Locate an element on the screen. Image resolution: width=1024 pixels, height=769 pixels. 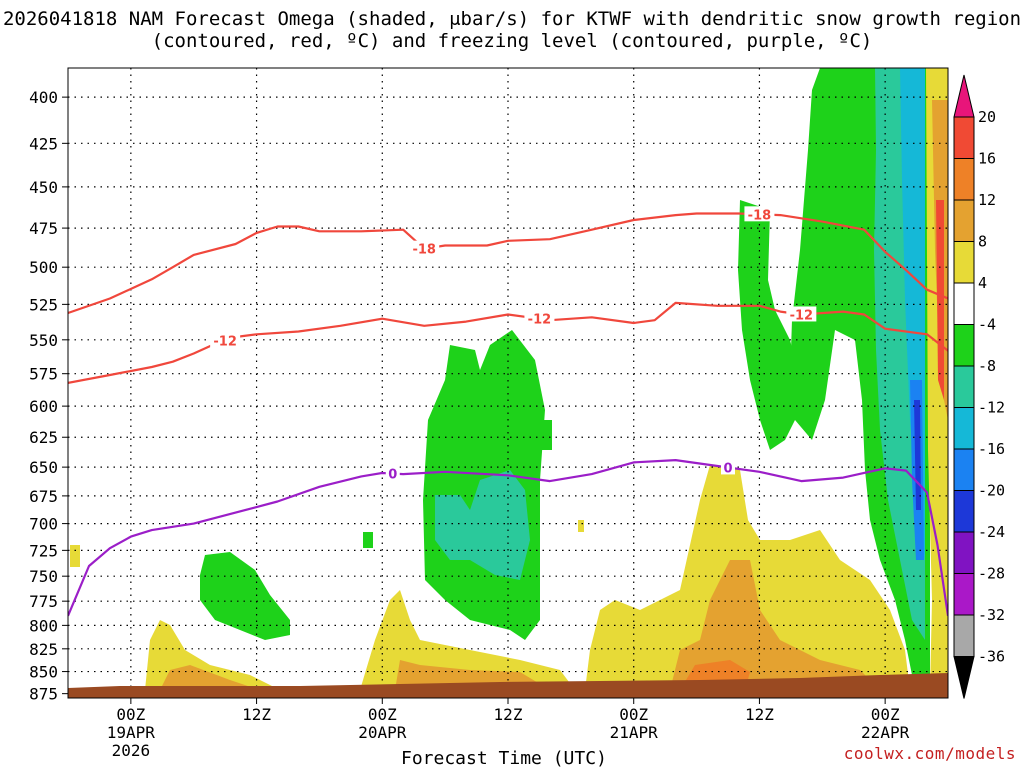
colorbar-label-6: -8 is located at coordinates (987, 366).